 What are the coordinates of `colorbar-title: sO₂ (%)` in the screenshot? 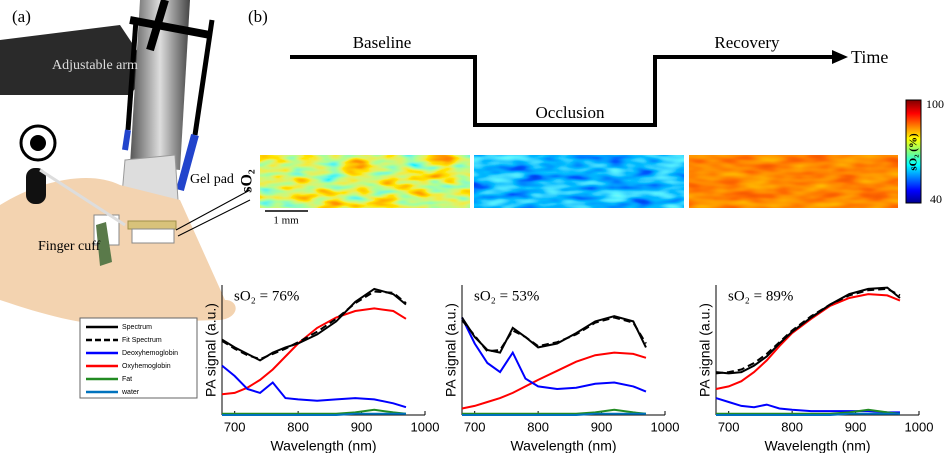 It's located at (914, 152).